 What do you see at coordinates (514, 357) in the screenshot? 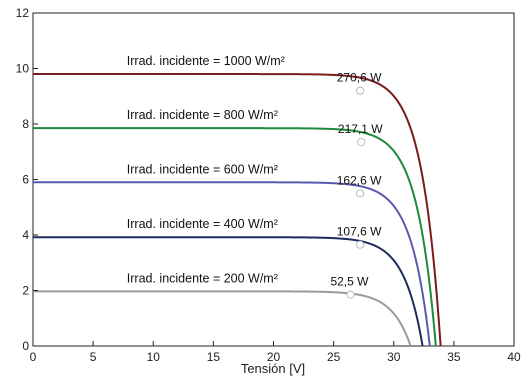
I see `x-tick-label: 40` at bounding box center [514, 357].